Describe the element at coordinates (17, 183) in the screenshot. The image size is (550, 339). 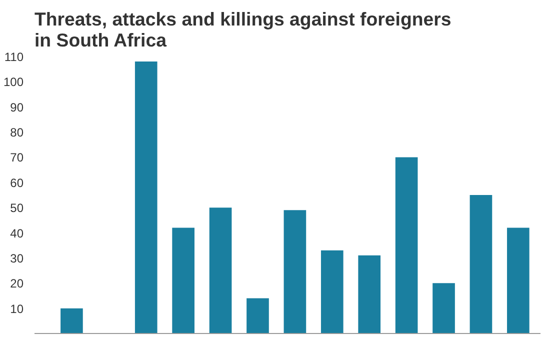
I see `y-tick-label: 60` at that location.